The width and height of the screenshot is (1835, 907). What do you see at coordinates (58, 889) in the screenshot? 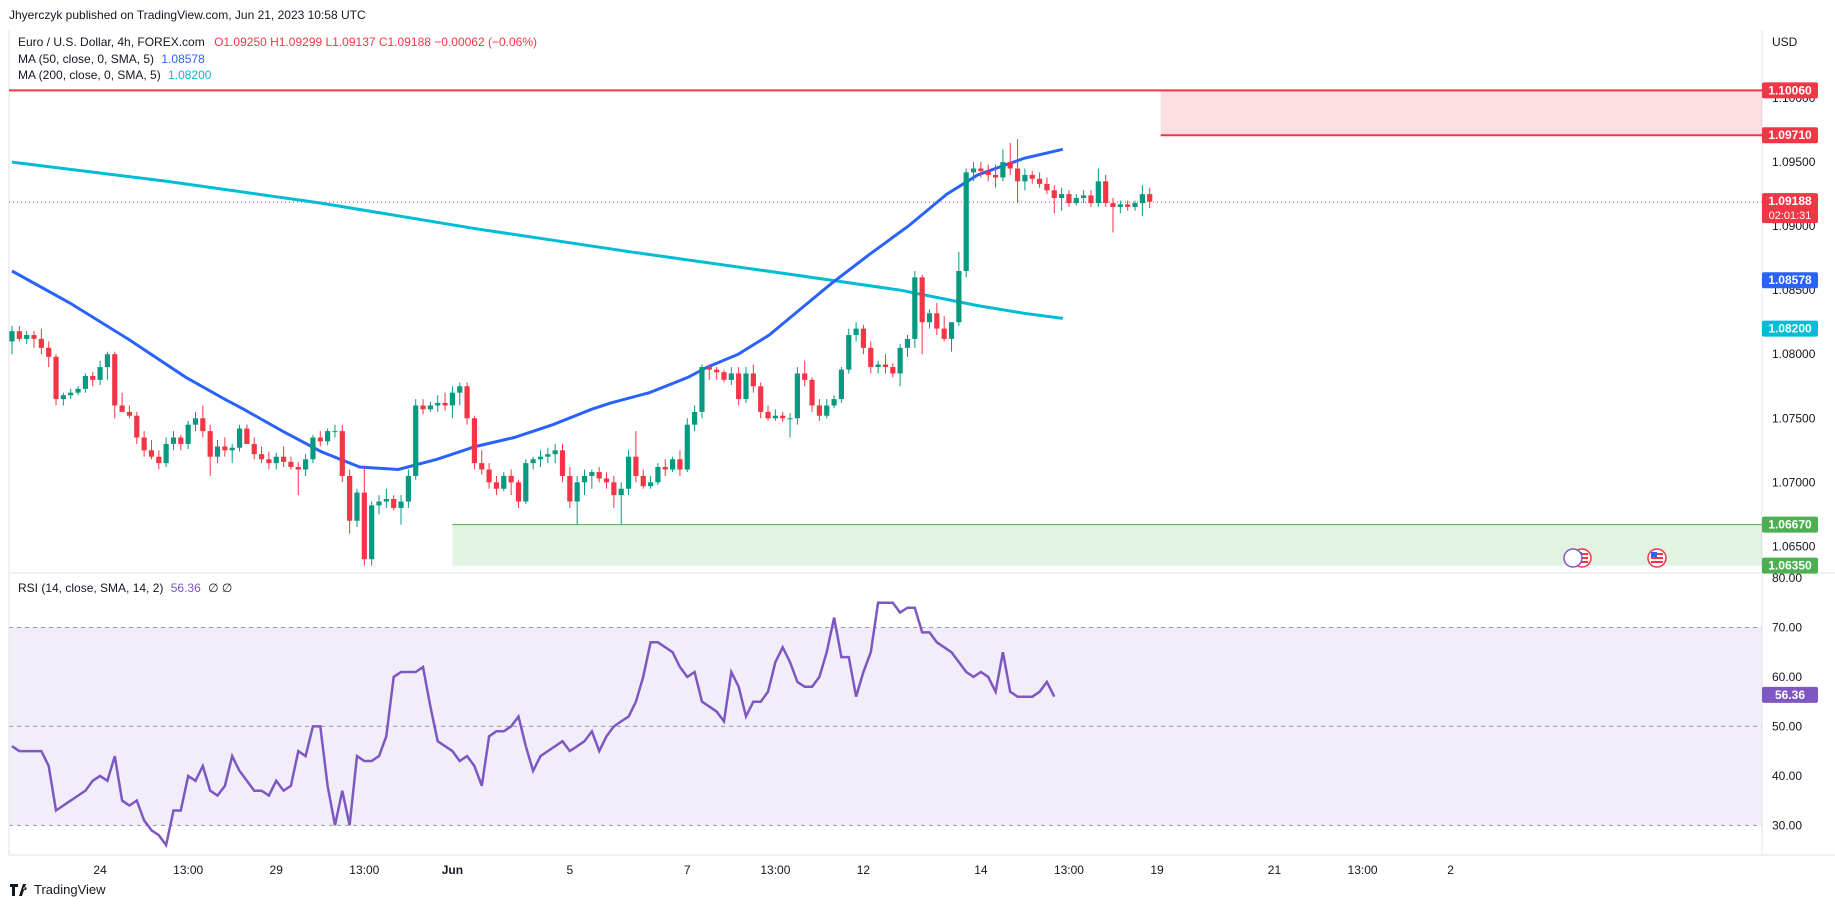
I see `tradingview-logo: TradingView` at bounding box center [58, 889].